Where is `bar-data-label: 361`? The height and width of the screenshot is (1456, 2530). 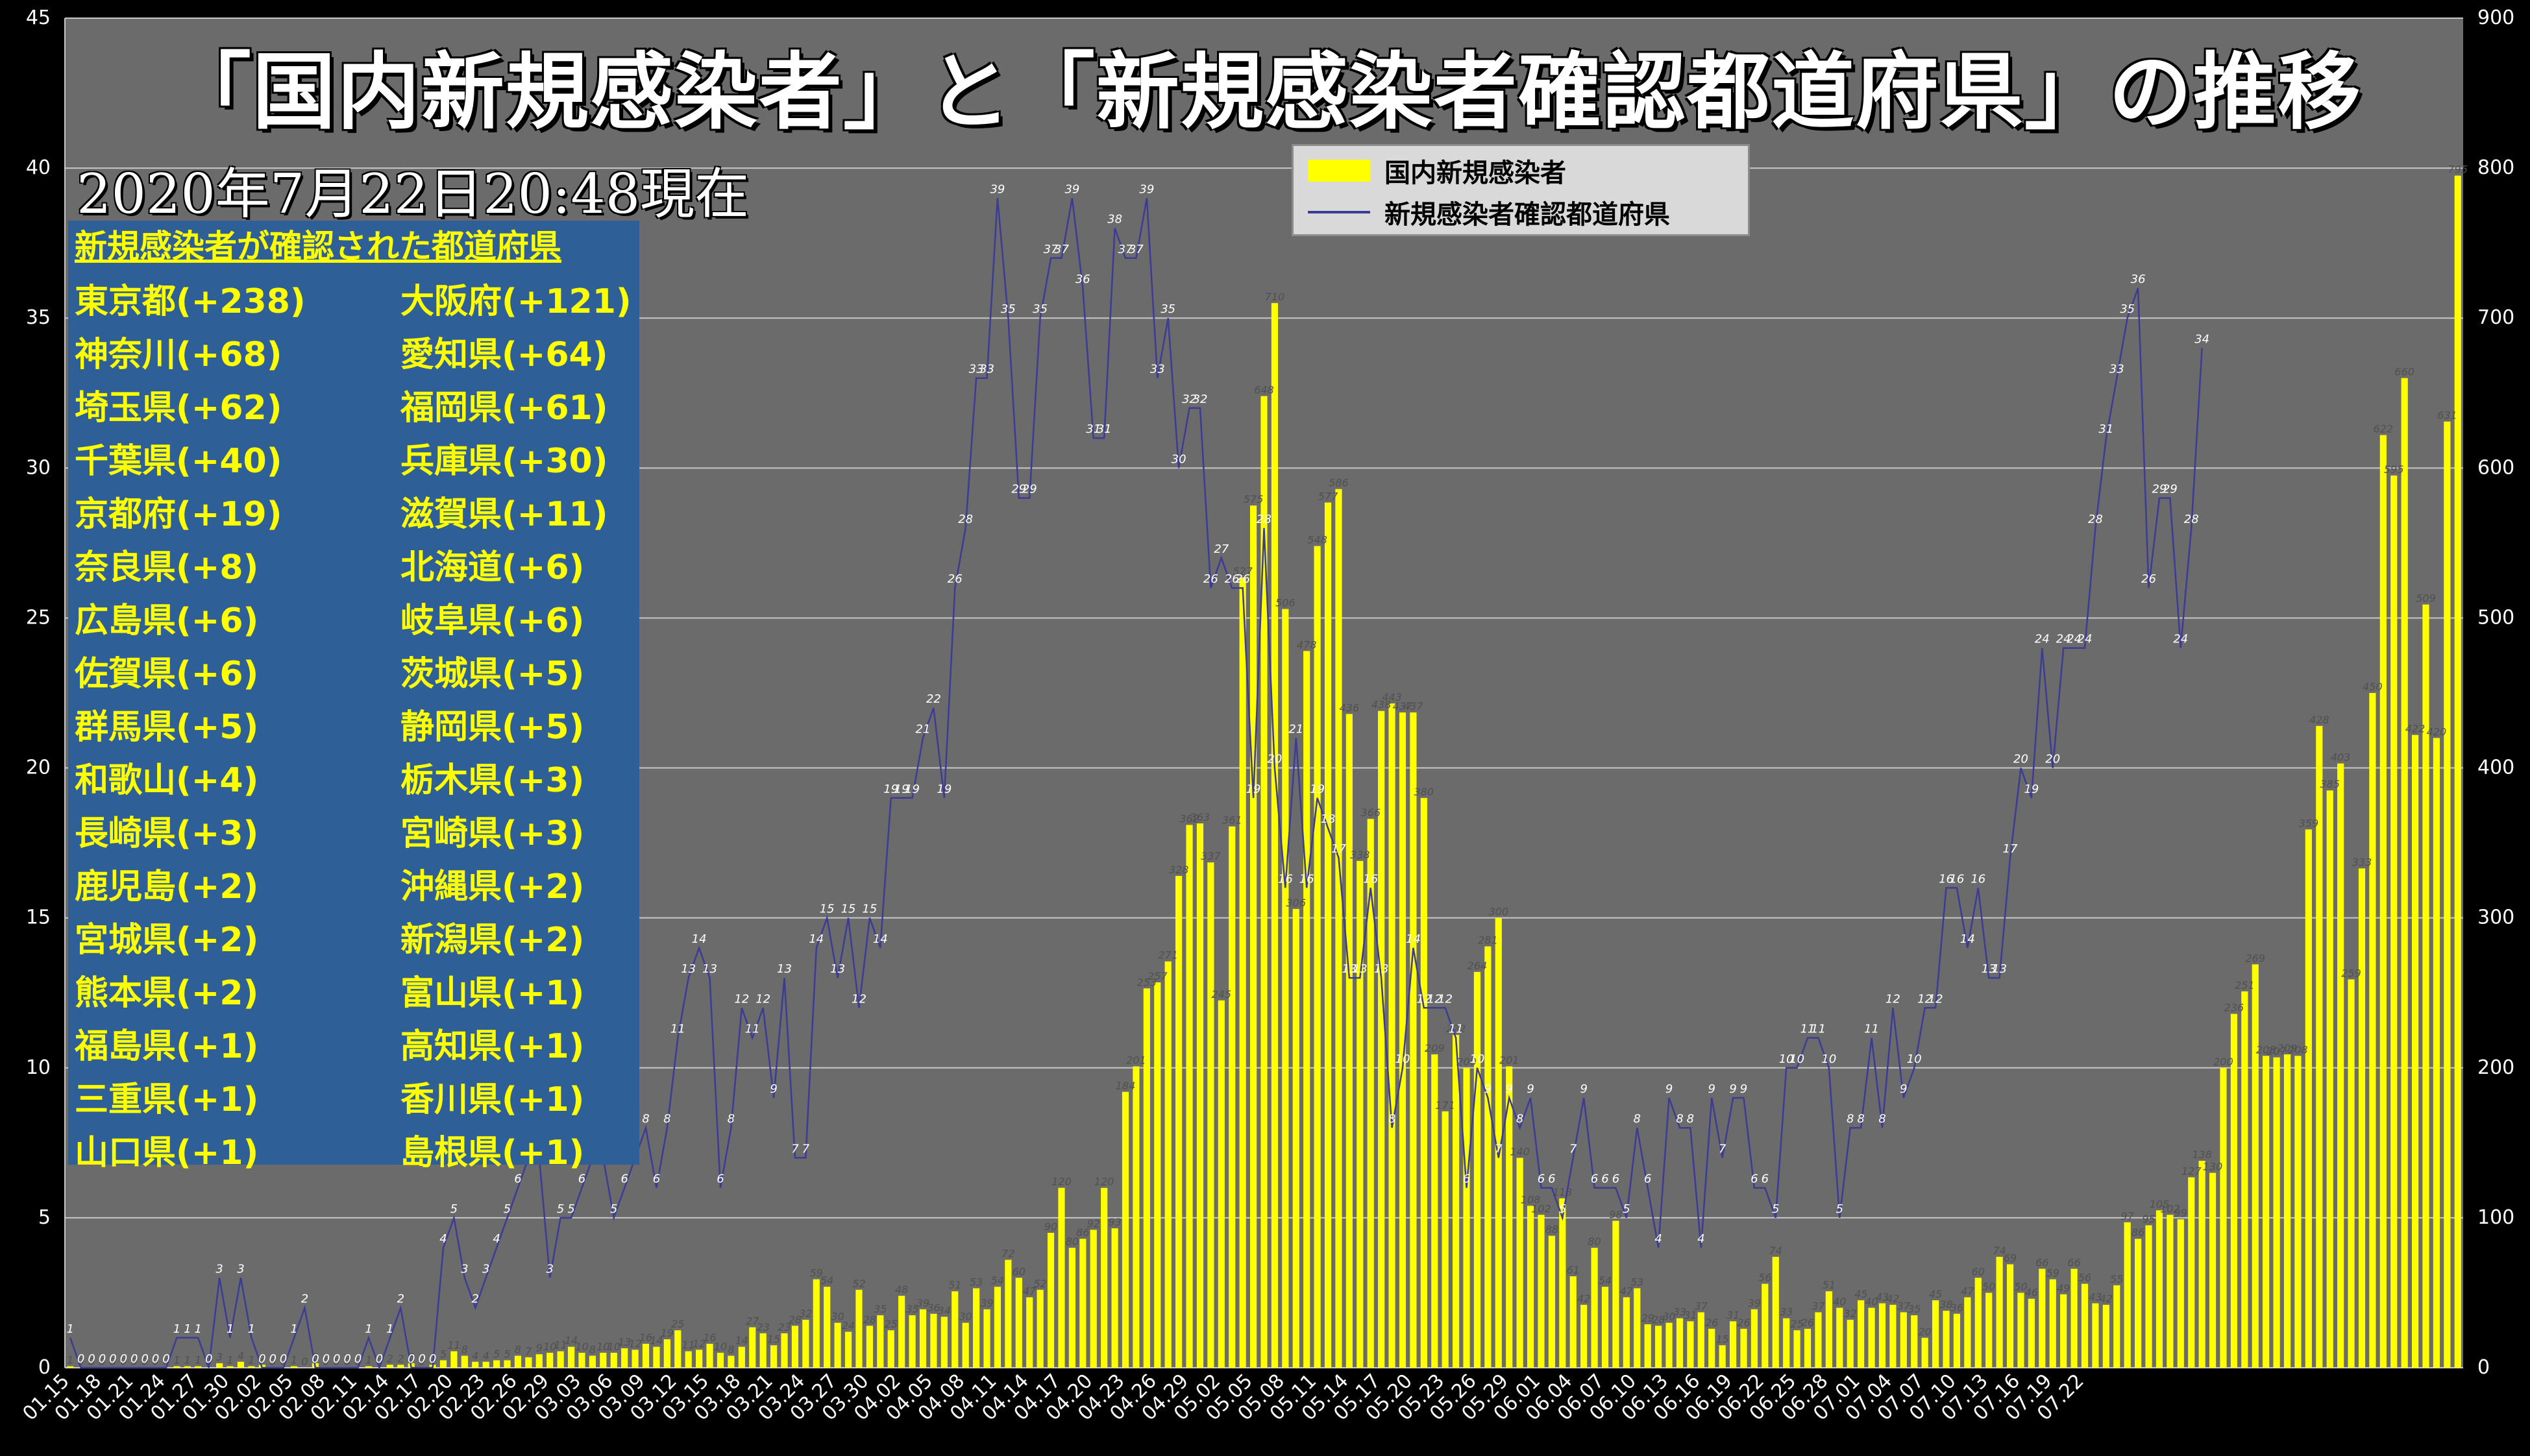
bar-data-label: 361 is located at coordinates (1232, 820).